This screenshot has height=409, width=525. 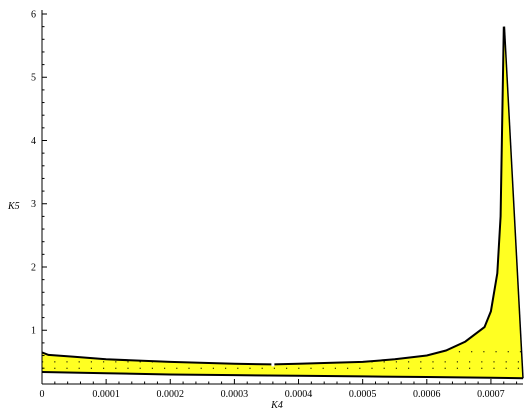 What do you see at coordinates (33, 141) in the screenshot?
I see `y-tick-label: 4` at bounding box center [33, 141].